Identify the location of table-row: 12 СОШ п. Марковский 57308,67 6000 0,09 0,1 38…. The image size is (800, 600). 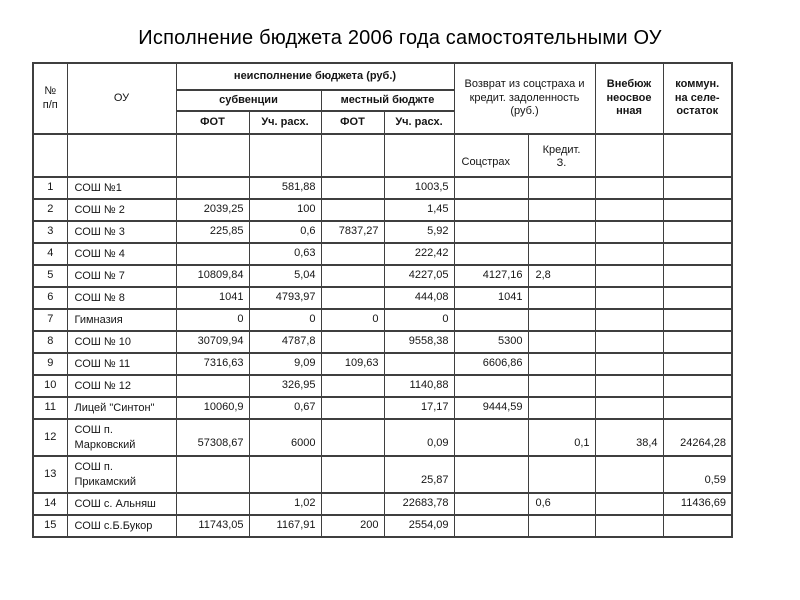
(382, 437).